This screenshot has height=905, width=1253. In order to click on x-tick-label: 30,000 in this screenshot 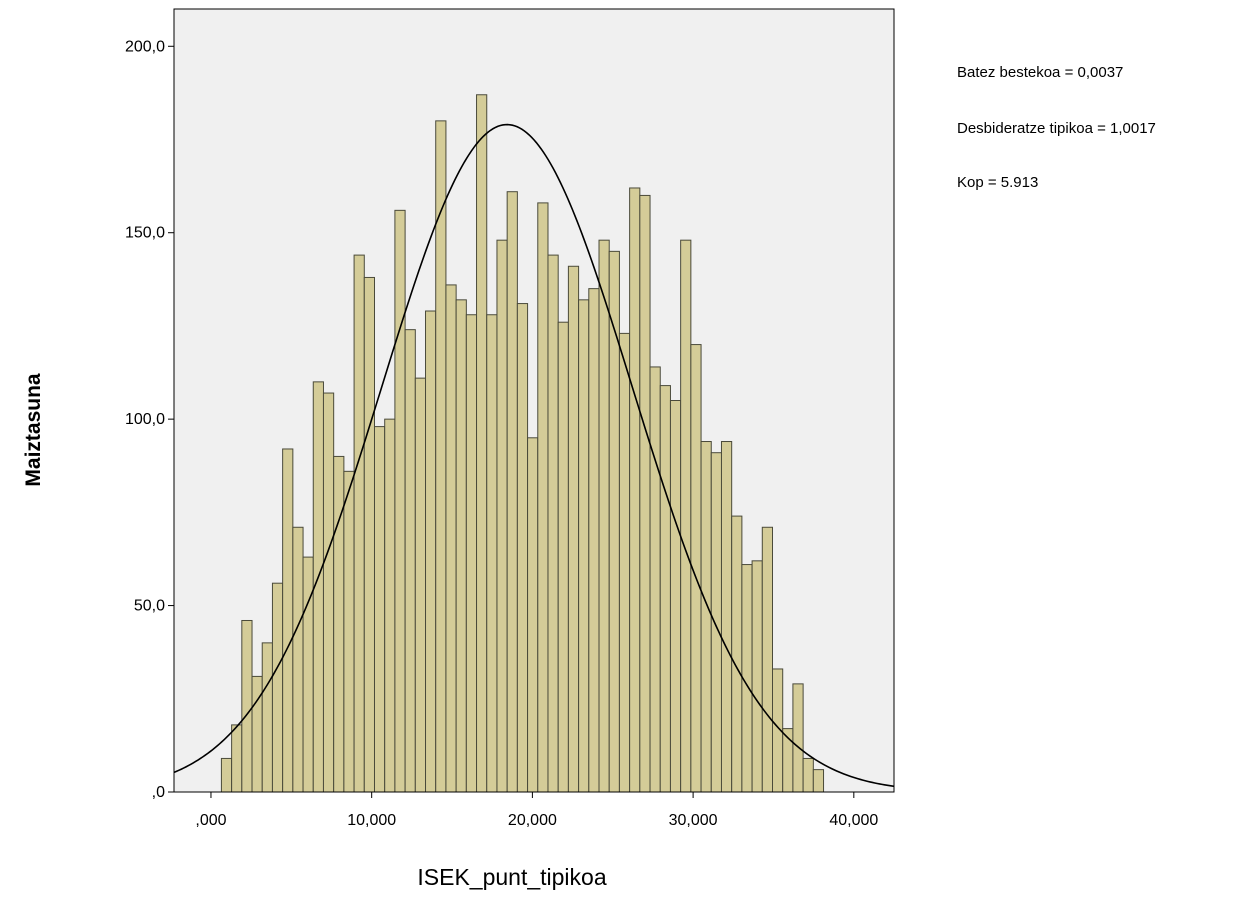, I will do `click(693, 820)`.